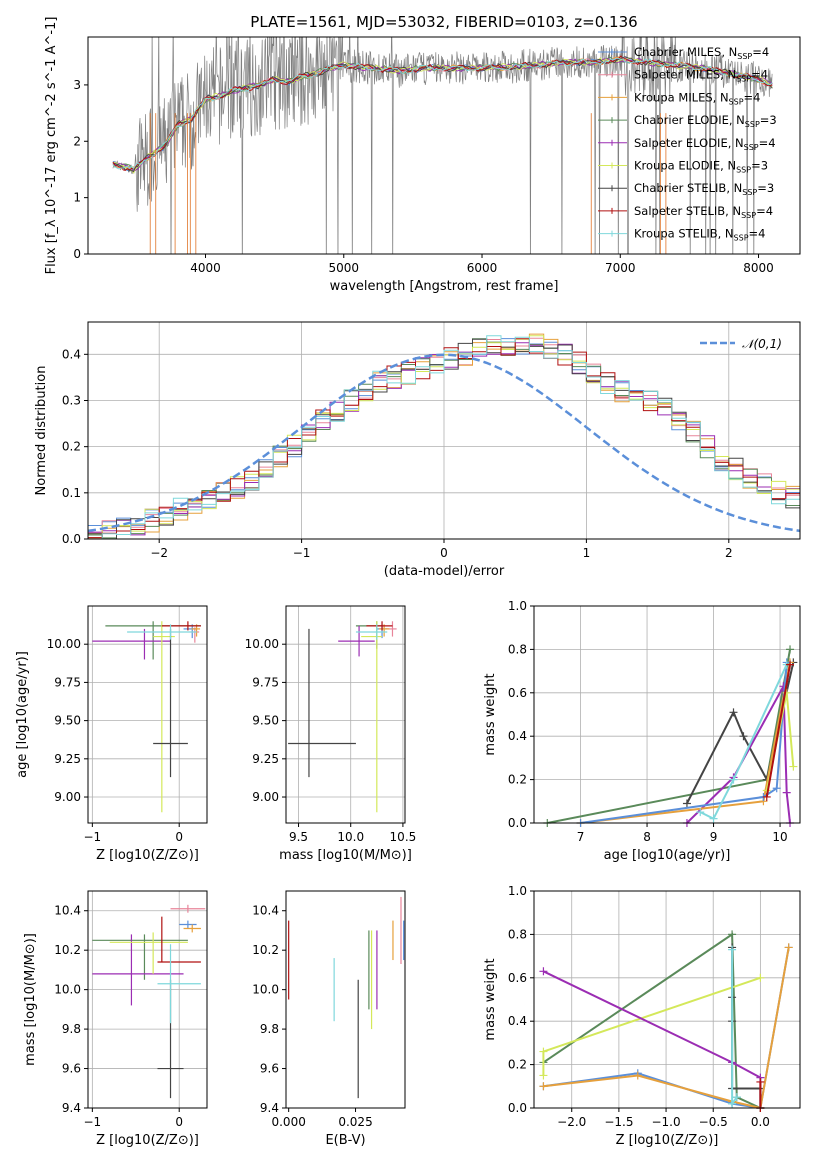 Image resolution: width=819 pixels, height=1170 pixels. I want to click on mwAge-xtick-label: 8, so click(647, 837).